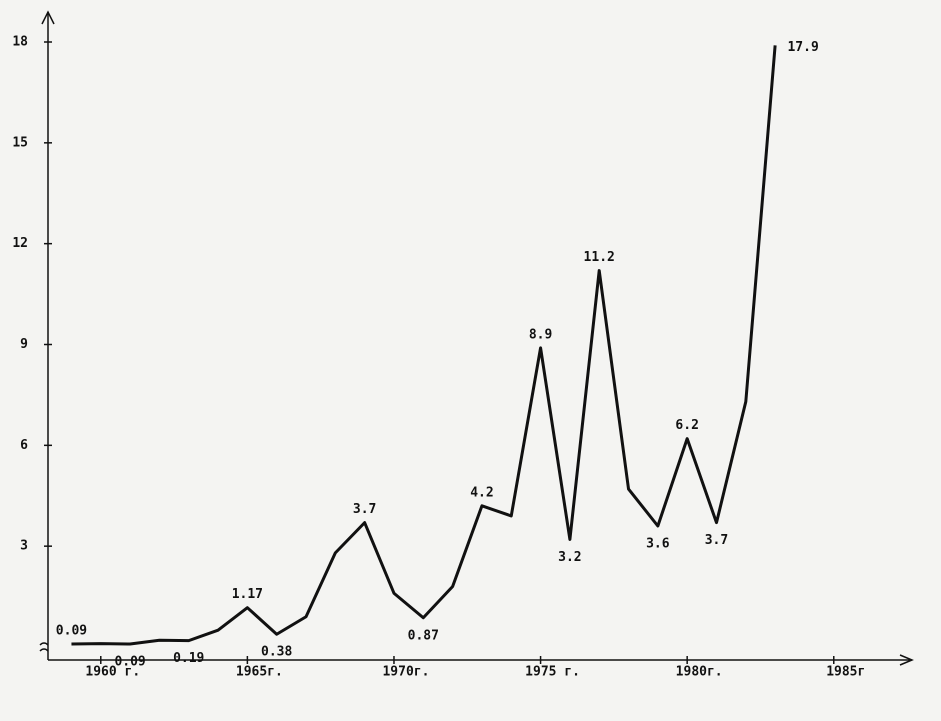 The image size is (941, 721). What do you see at coordinates (20, 142) in the screenshot?
I see `y-tick-label: 15` at bounding box center [20, 142].